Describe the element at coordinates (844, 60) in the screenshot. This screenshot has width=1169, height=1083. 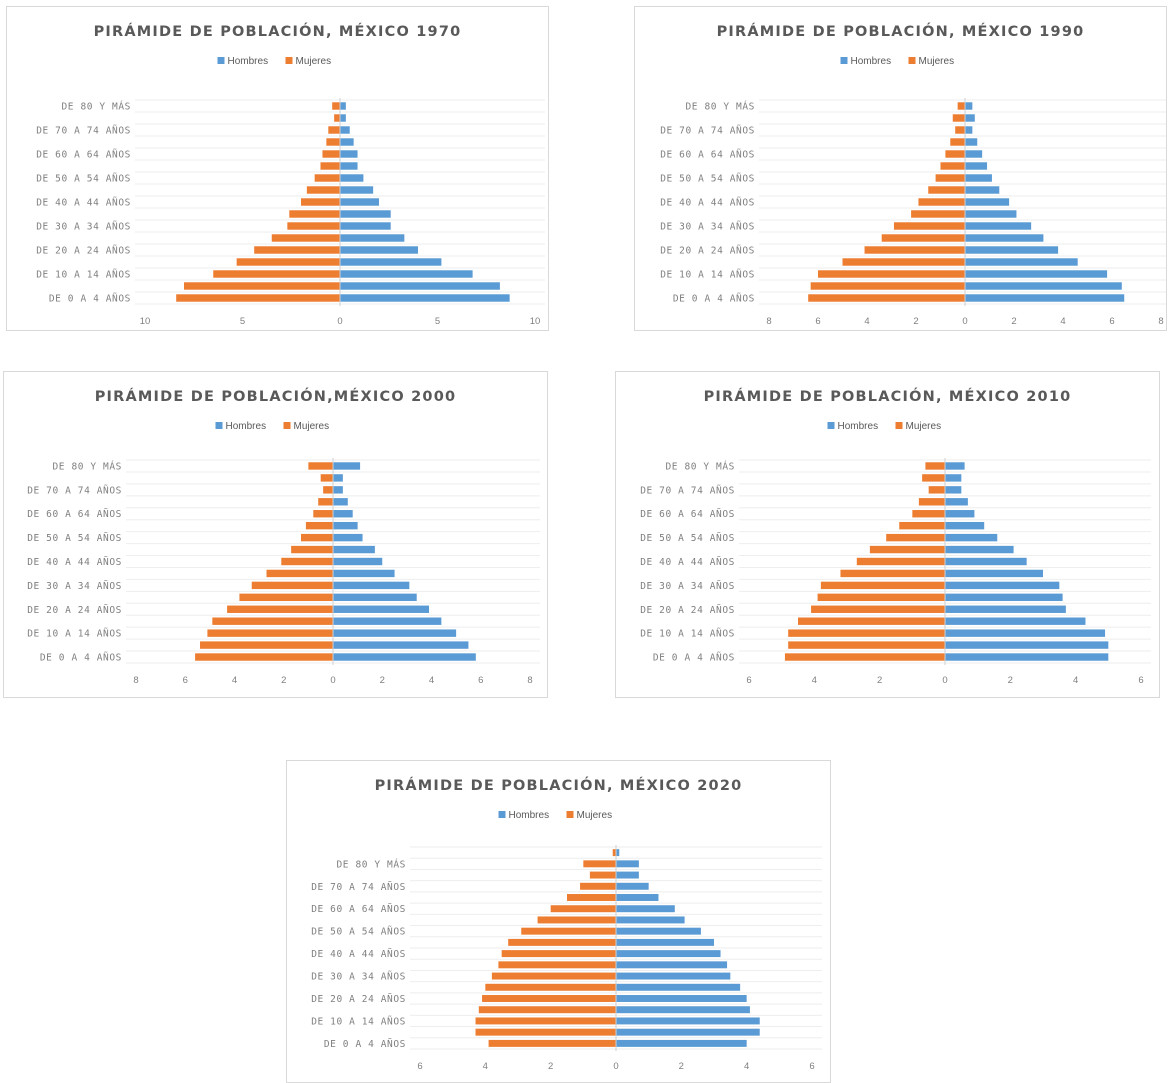
I see `legend-swatch-hombres` at that location.